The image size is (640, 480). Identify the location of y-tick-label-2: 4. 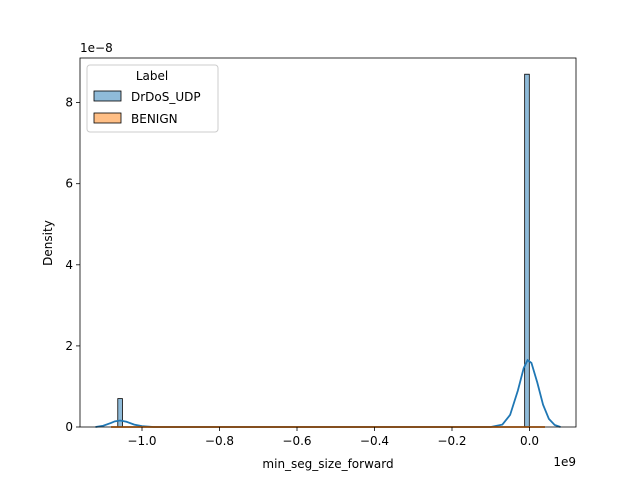
(69, 265).